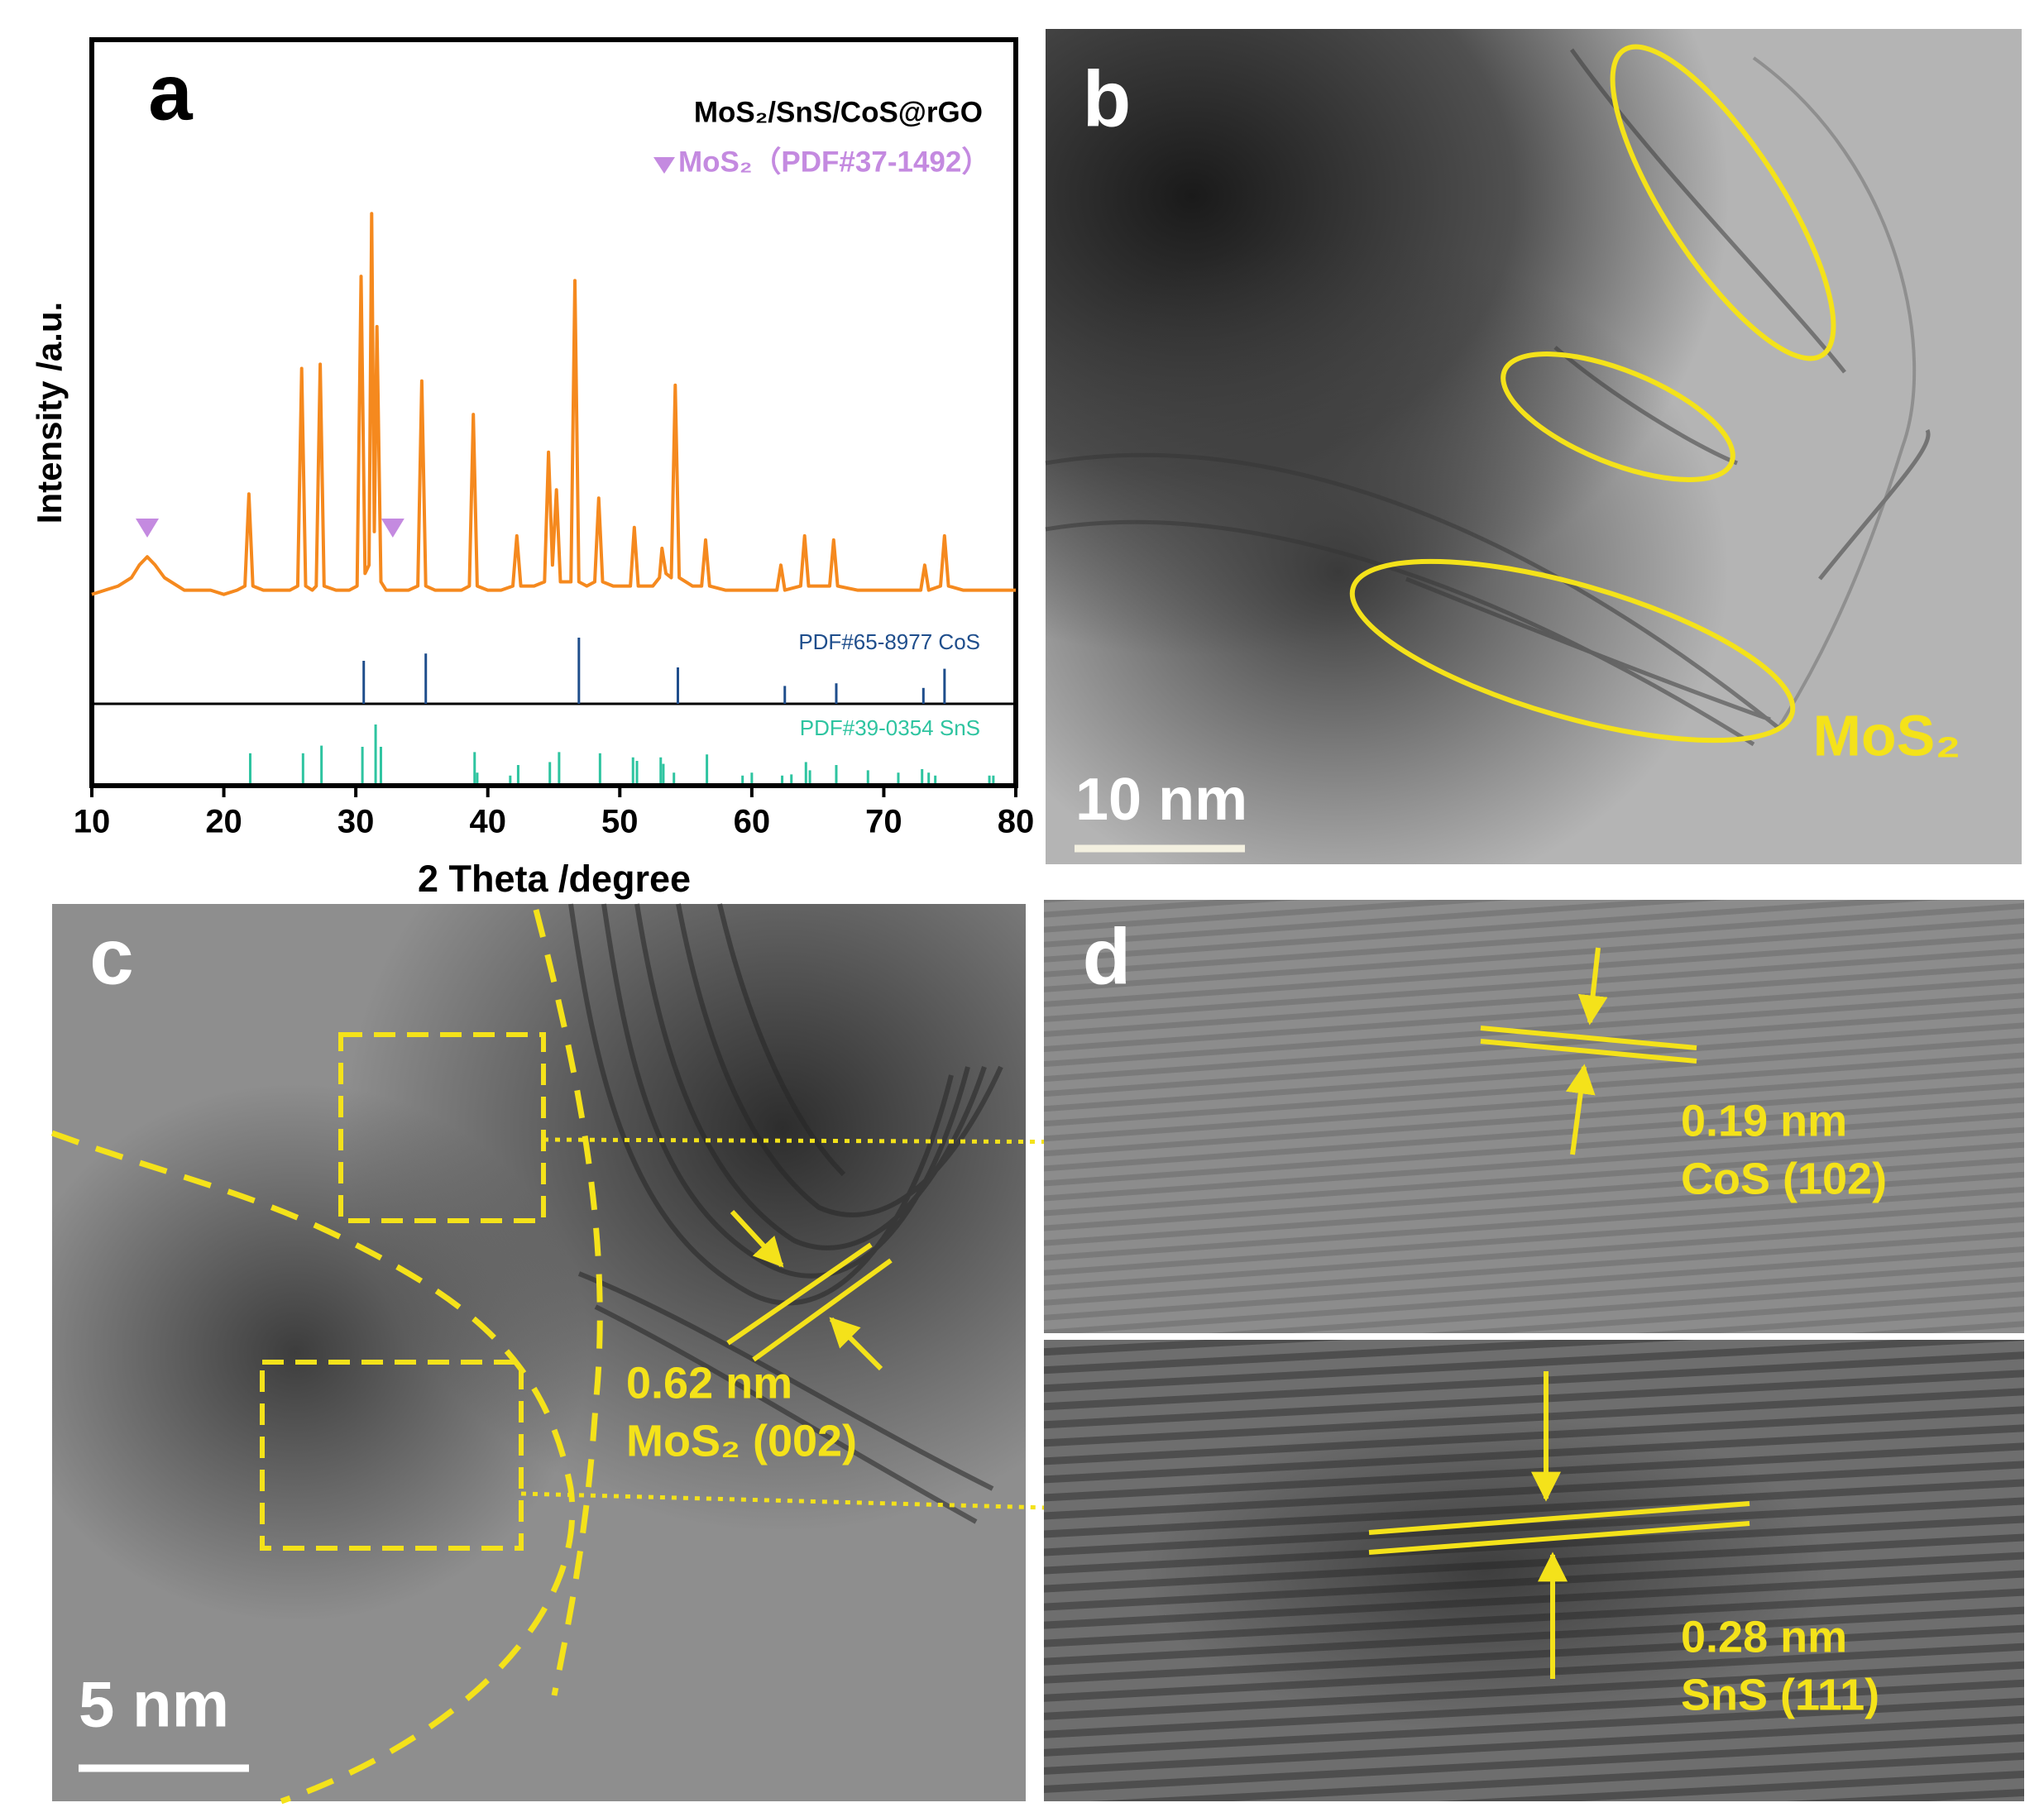 This screenshot has height=1817, width=2044. Describe the element at coordinates (889, 641) in the screenshot. I see `reference-label: PDF#65-8977 CoS` at that location.